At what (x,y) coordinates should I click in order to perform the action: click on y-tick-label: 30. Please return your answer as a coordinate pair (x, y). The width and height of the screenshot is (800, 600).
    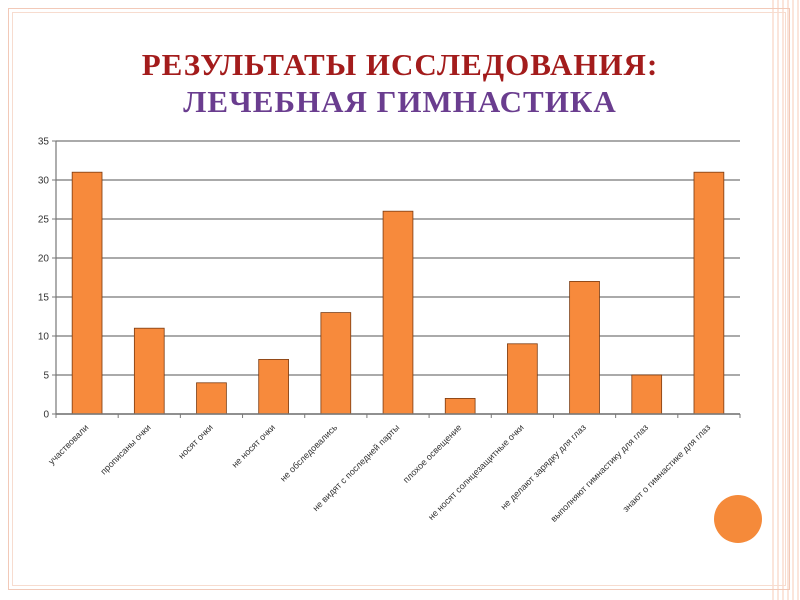
    Looking at the image, I should click on (44, 181).